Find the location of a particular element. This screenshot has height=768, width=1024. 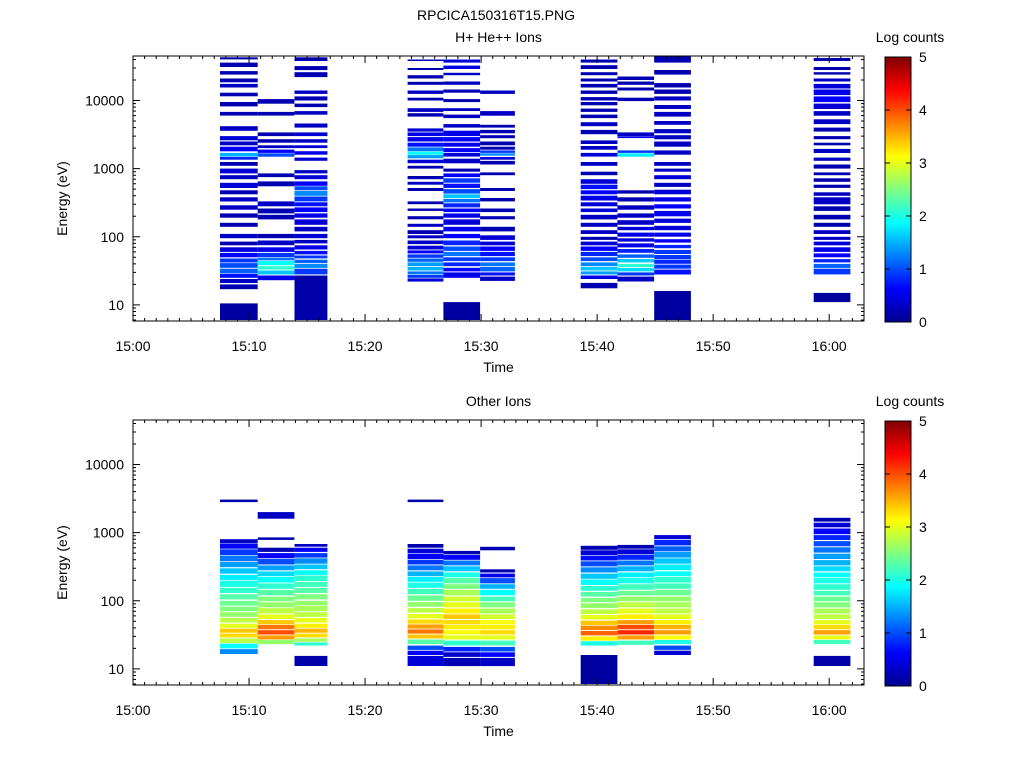

colorbar-tick-label: 3 is located at coordinates (923, 163).